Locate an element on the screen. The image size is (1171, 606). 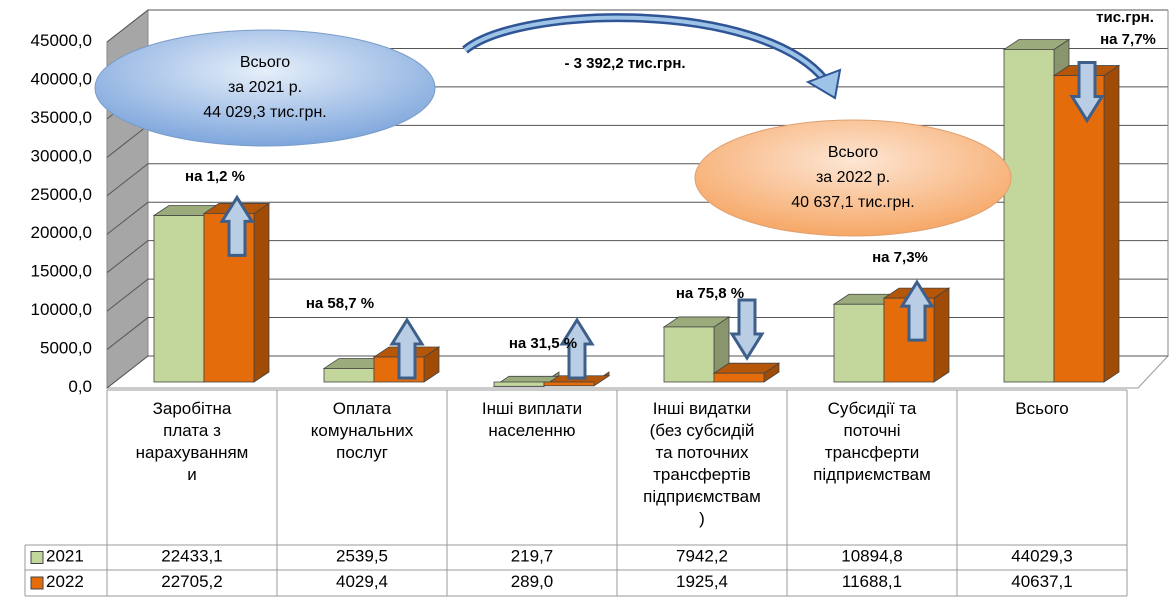
callout-text: Всього за 2022 р. 40 637,1 тис.грн. is located at coordinates (852, 177).